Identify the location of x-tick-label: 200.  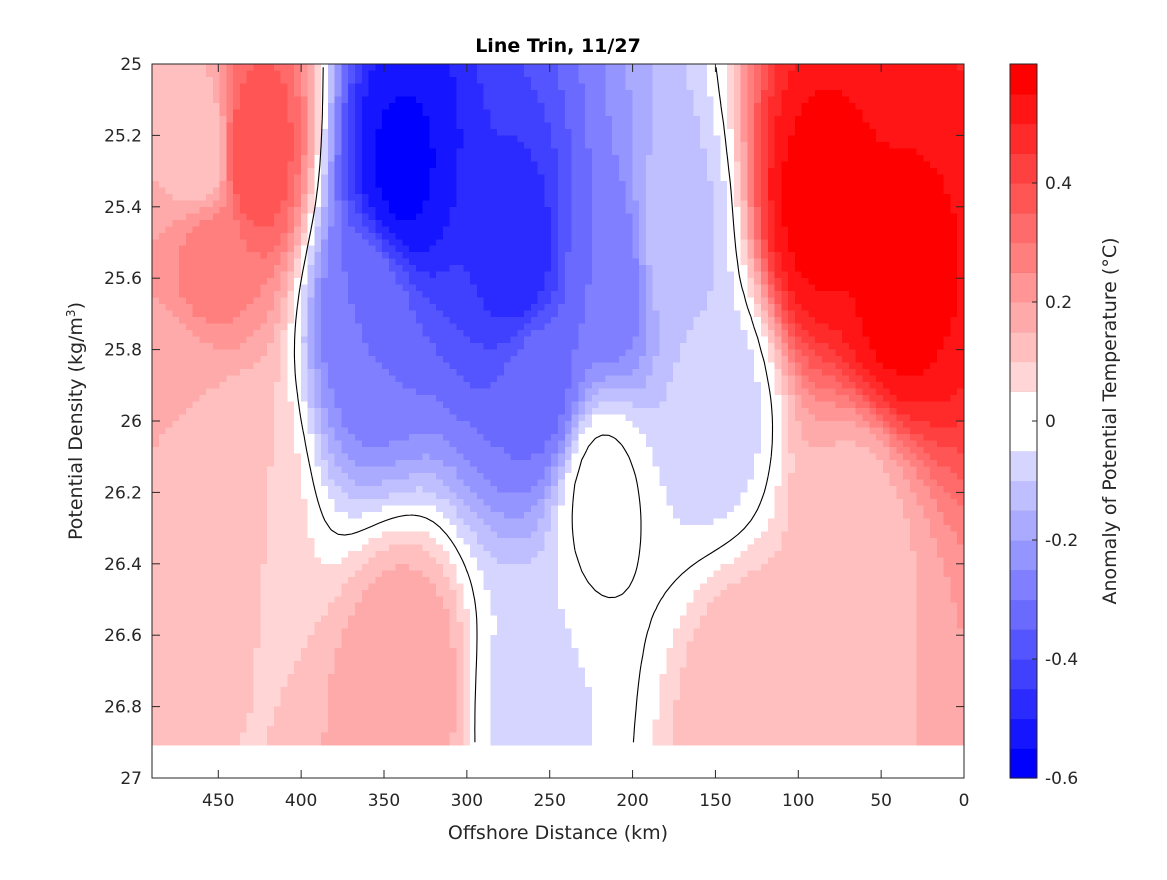
(632, 801).